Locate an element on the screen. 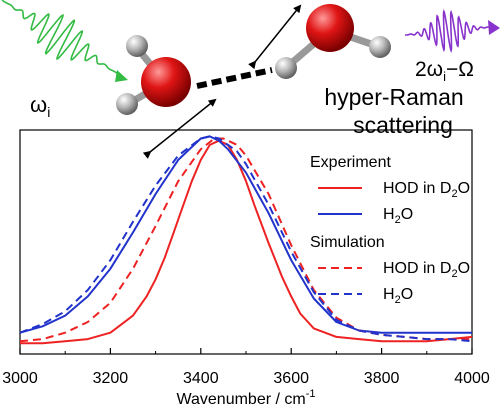  legend-entries: HOD in D2O H2O HOD in D2O H2O is located at coordinates (394, 243).